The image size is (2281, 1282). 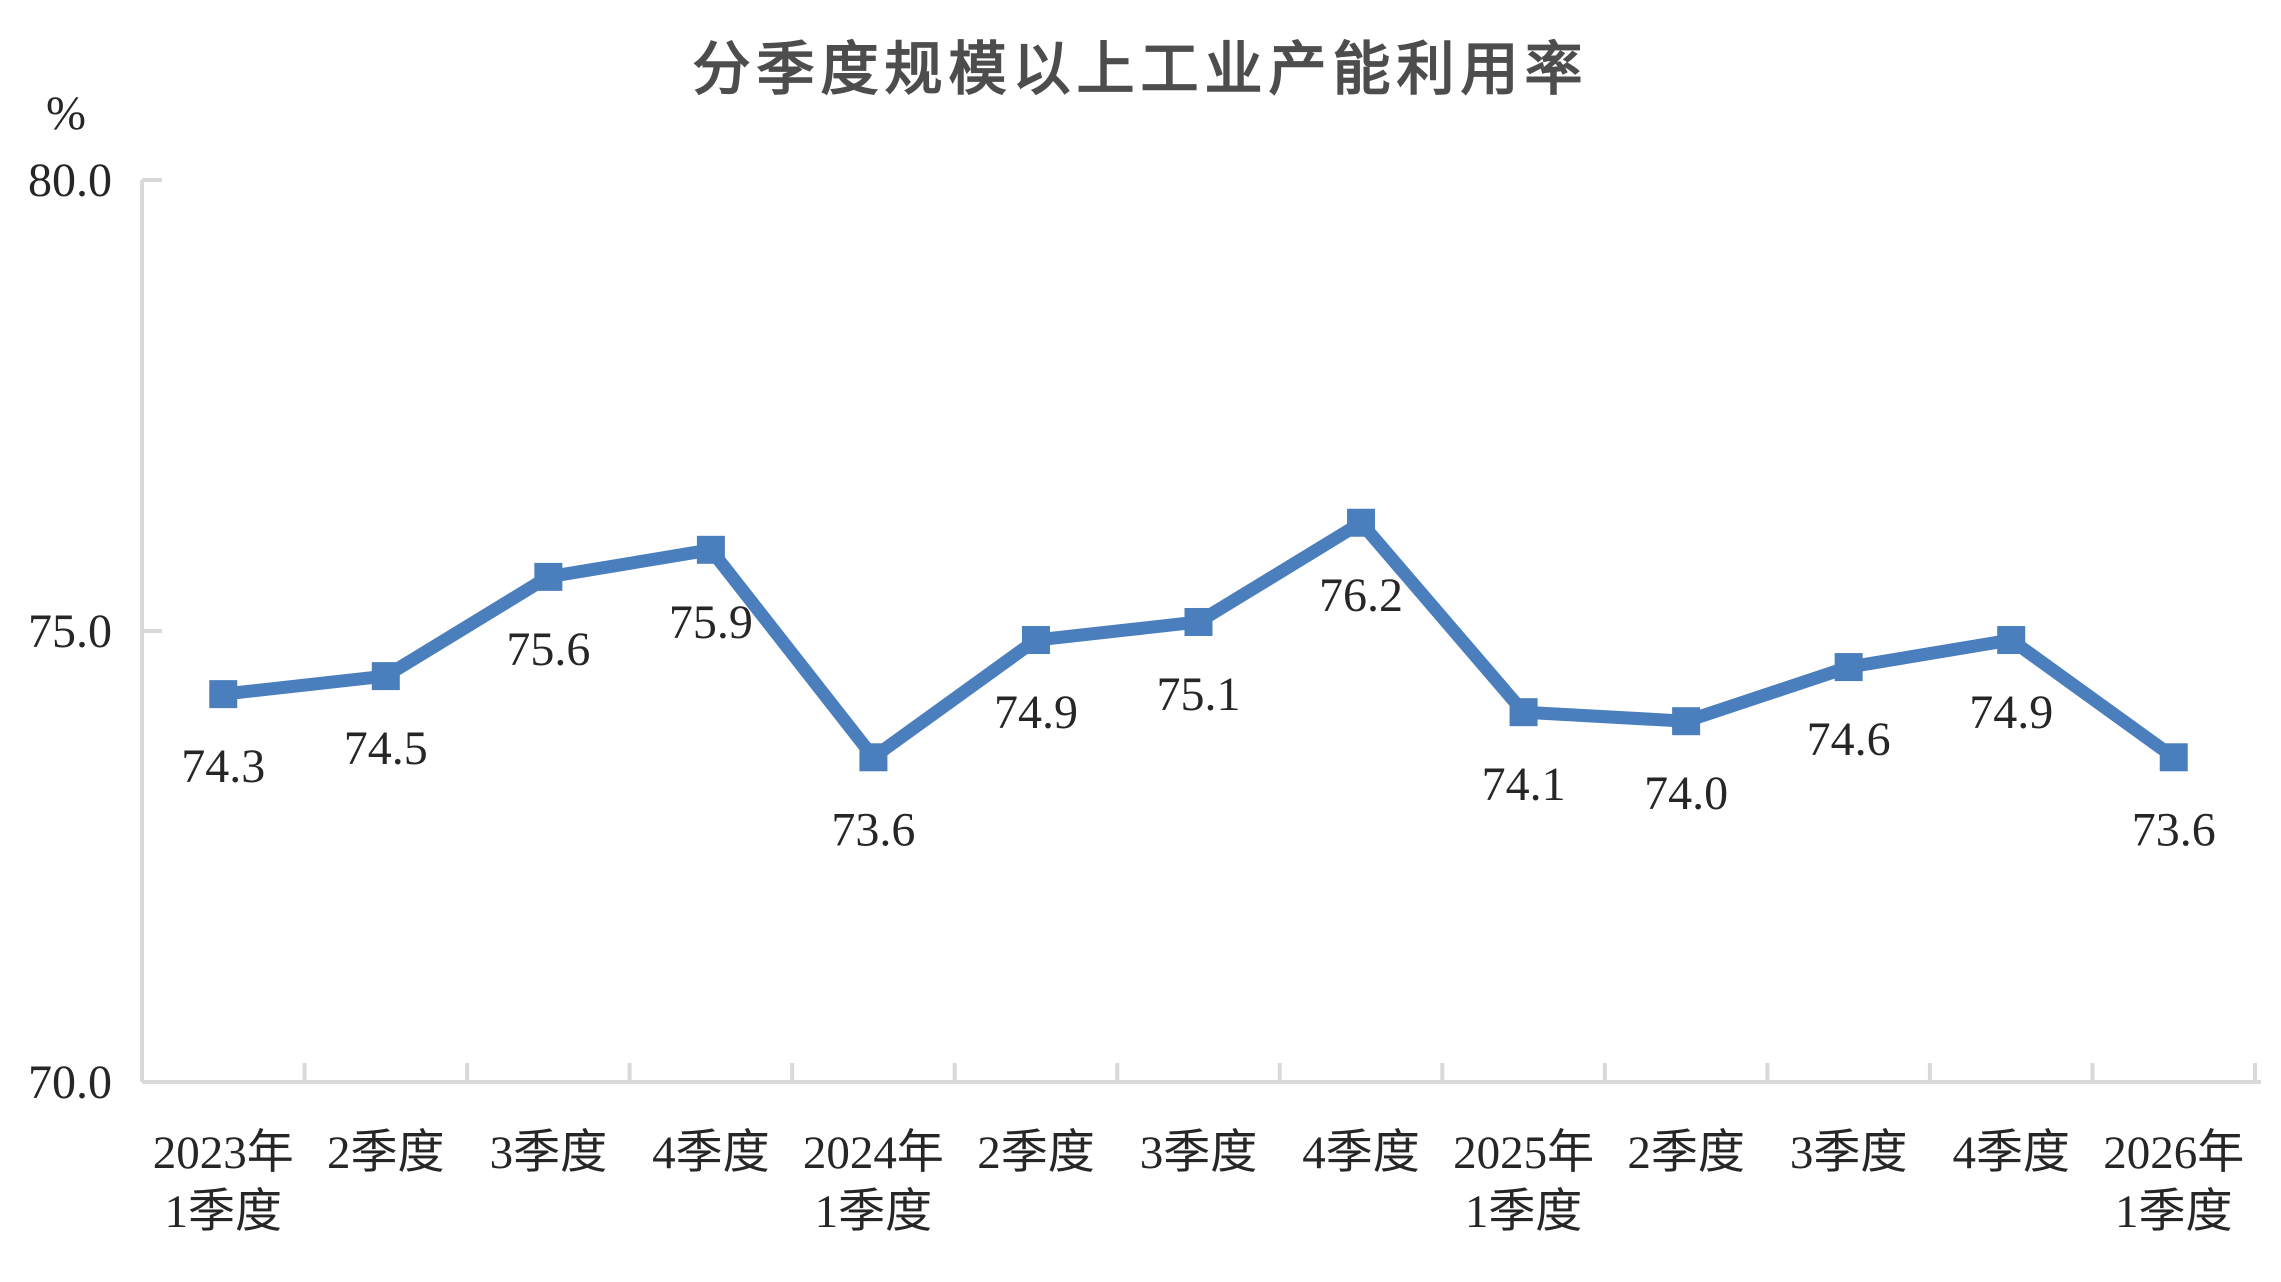 What do you see at coordinates (70, 631) in the screenshot?
I see `y-axis-tick-label: 75.0` at bounding box center [70, 631].